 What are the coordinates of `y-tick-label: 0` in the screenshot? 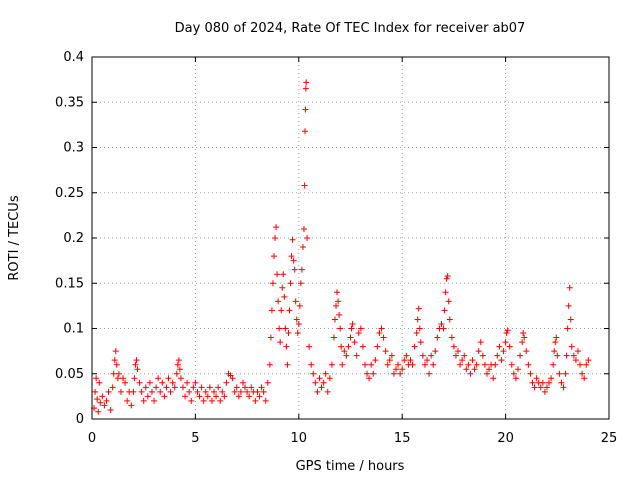 It's located at (80, 419).